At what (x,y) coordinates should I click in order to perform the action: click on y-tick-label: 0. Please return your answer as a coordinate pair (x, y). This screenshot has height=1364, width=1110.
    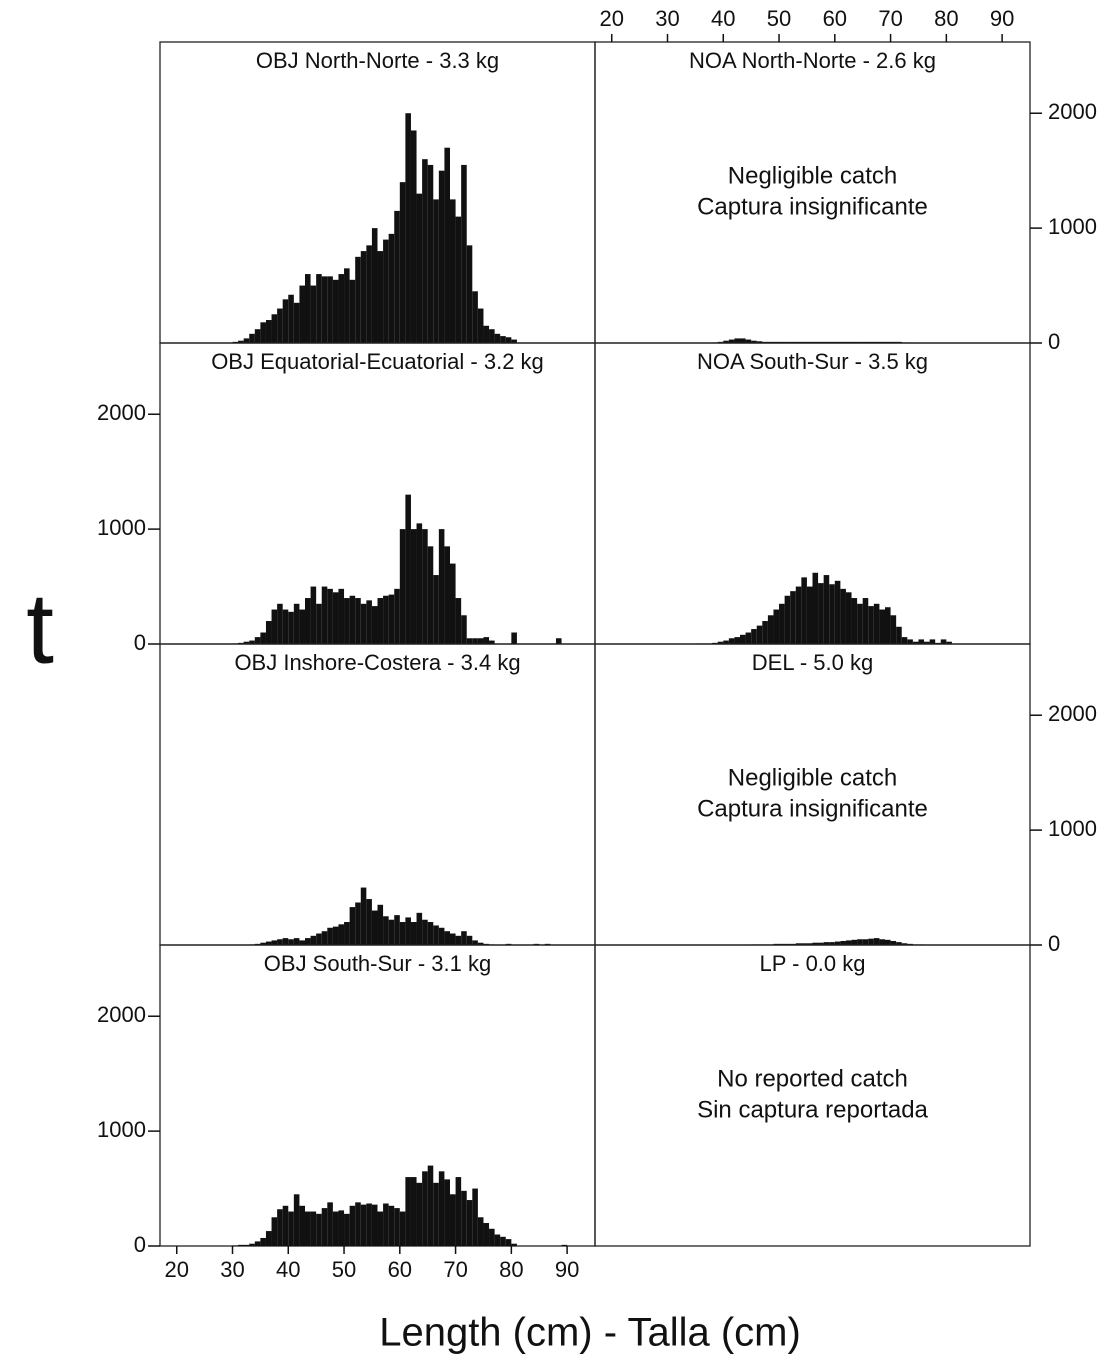
    Looking at the image, I should click on (1054, 943).